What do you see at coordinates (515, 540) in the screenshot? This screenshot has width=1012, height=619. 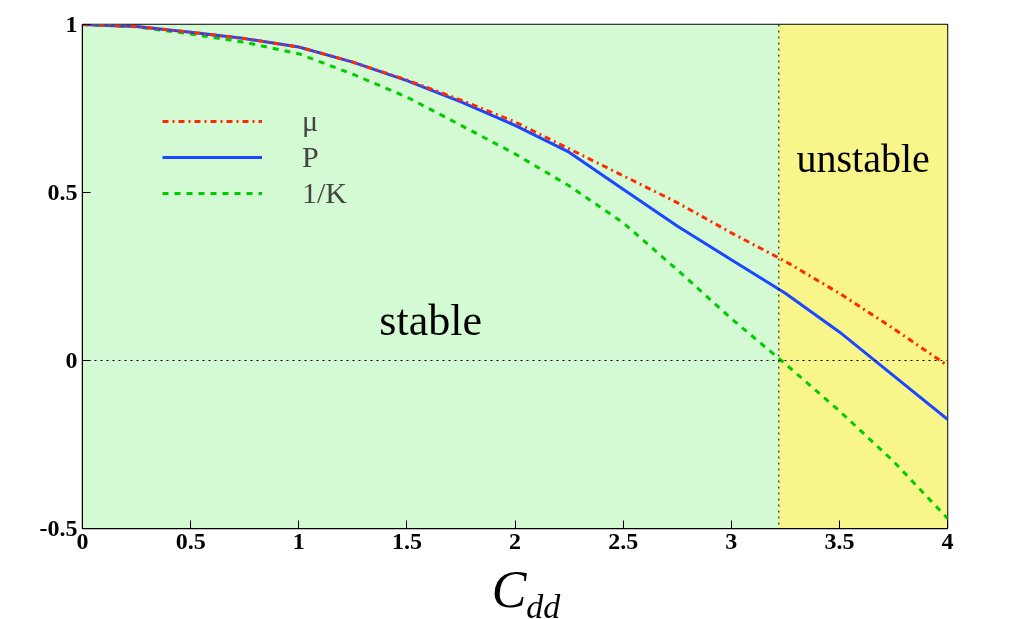 I see `x-tick-label: 2` at bounding box center [515, 540].